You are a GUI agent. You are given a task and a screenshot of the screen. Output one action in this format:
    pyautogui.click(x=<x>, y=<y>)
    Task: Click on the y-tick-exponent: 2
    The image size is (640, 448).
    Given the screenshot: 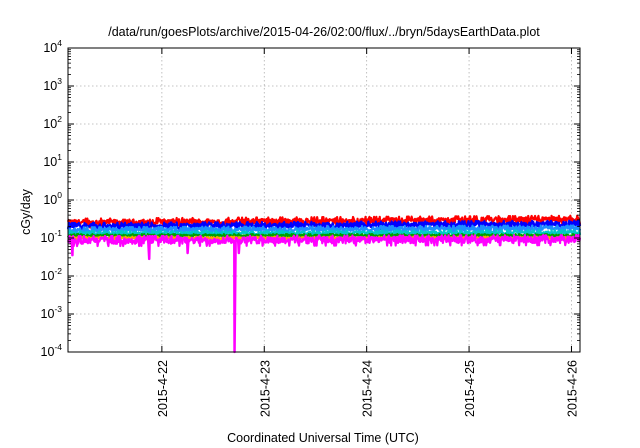 What is the action you would take?
    pyautogui.click(x=59, y=119)
    